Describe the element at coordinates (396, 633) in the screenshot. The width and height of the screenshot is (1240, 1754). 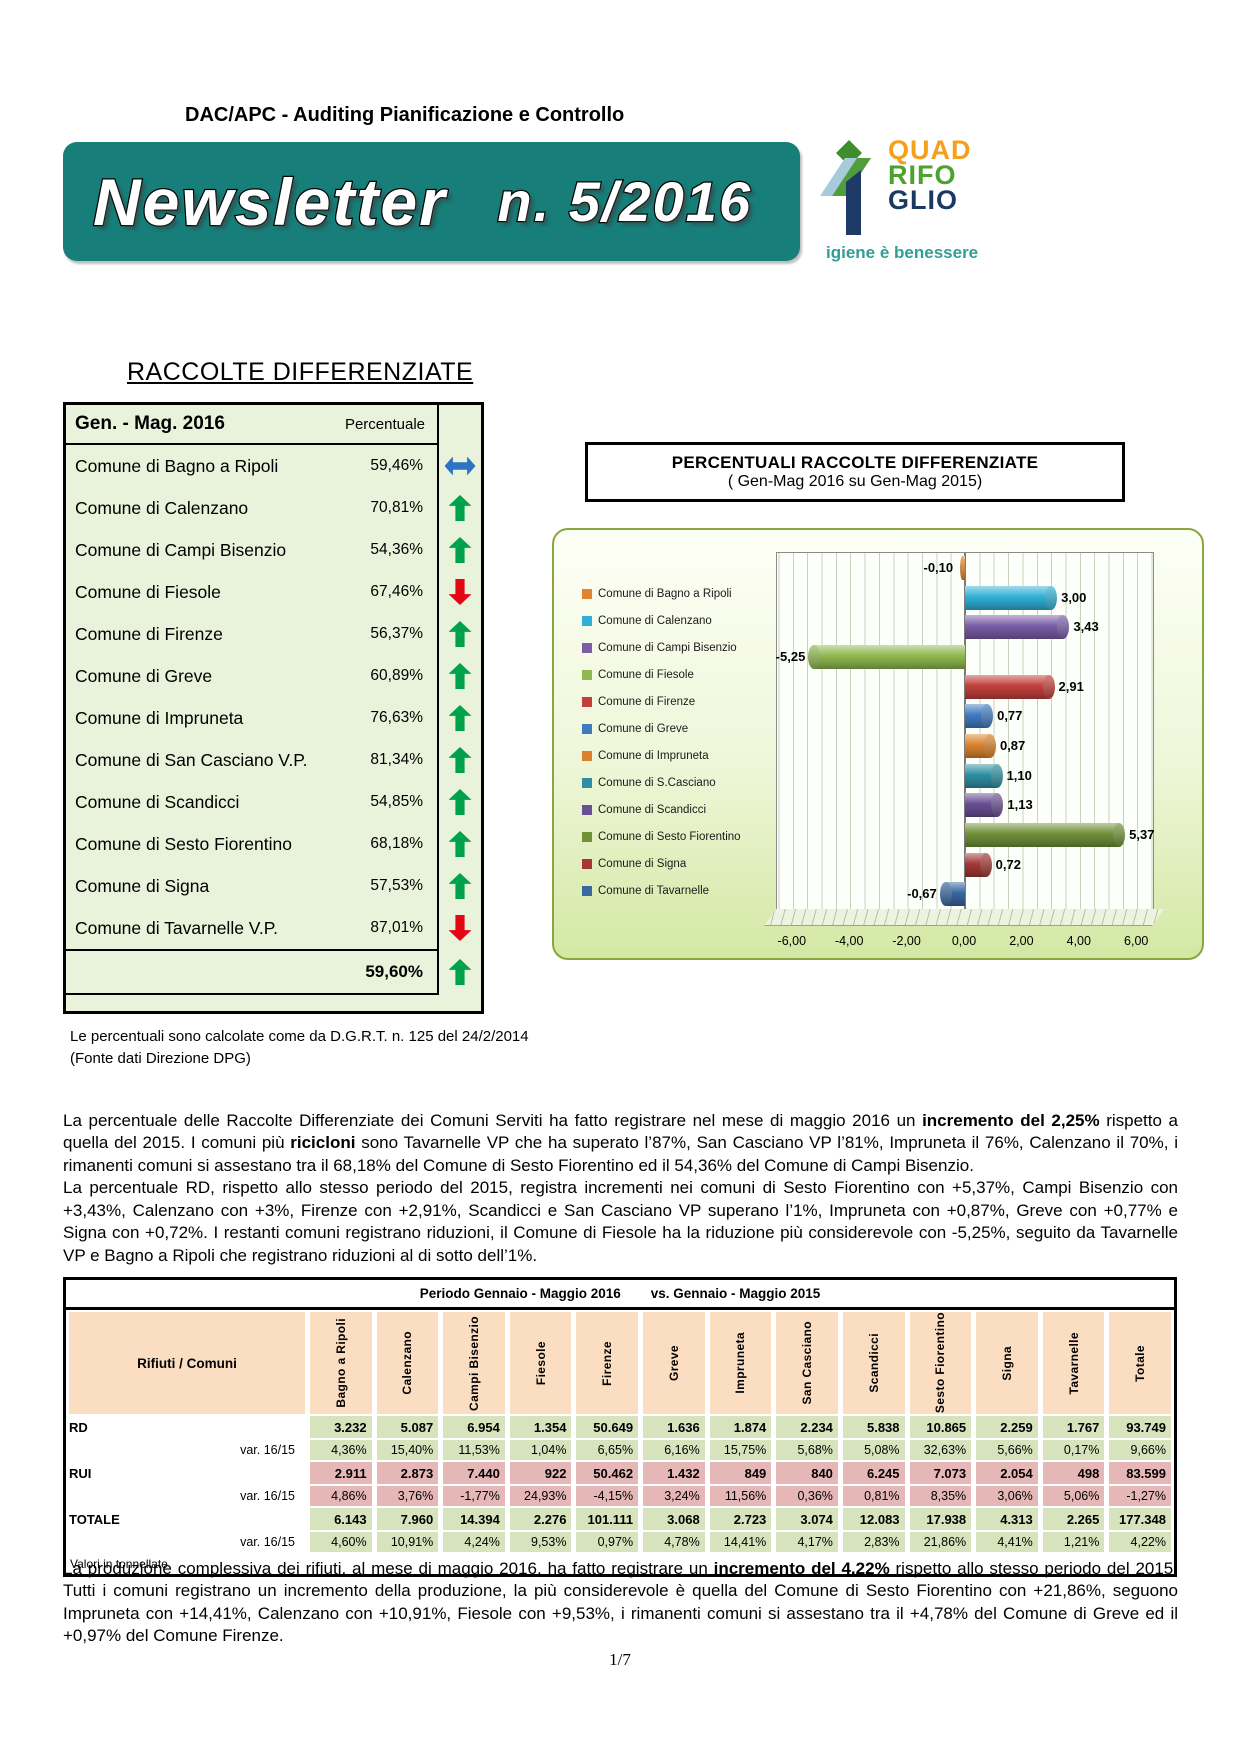
I see `rd-row-pct: 56,37%` at that location.